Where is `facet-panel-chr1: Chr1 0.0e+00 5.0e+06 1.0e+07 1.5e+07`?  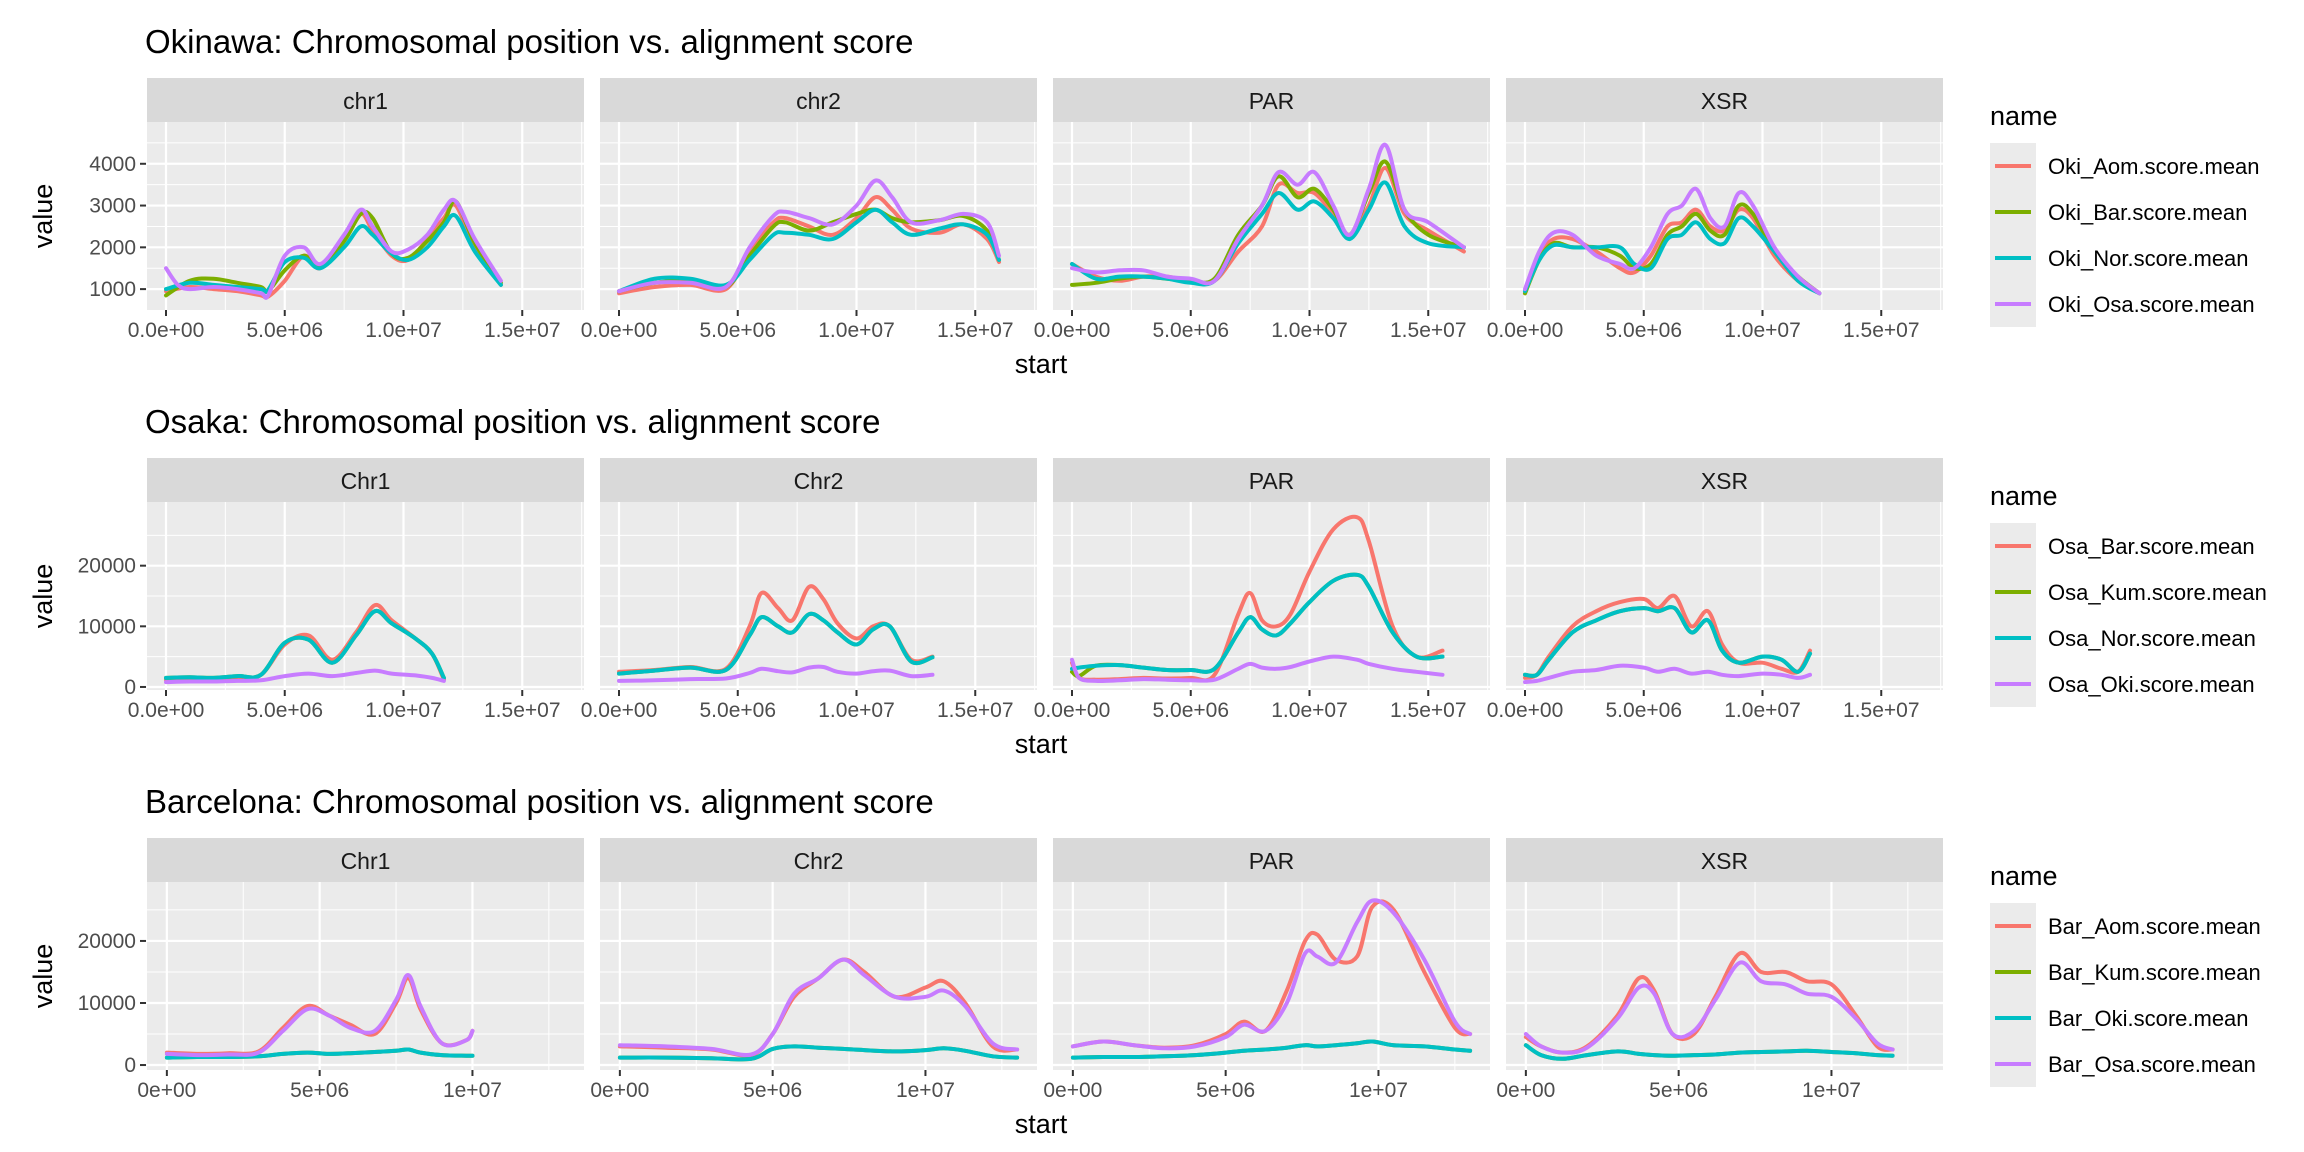 facet-panel-chr1: Chr1 0.0e+00 5.0e+06 1.0e+07 1.5e+07 is located at coordinates (356, 590).